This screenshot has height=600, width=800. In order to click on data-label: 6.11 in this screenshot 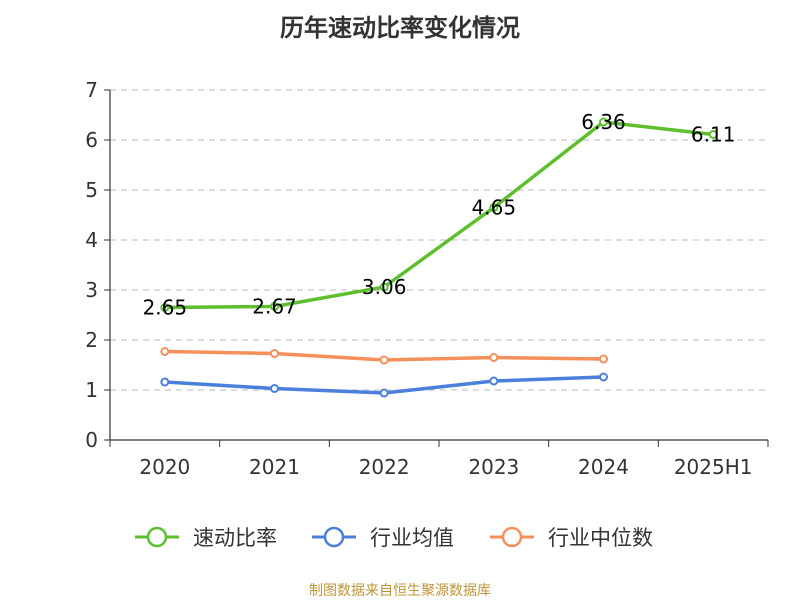, I will do `click(713, 135)`.